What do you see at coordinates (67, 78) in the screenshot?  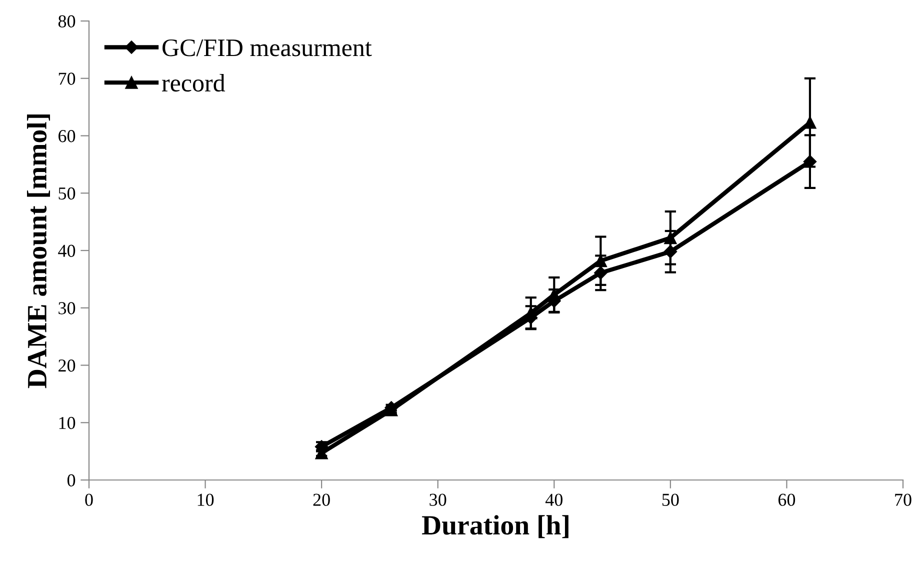 I see `y-tick-label: 70` at bounding box center [67, 78].